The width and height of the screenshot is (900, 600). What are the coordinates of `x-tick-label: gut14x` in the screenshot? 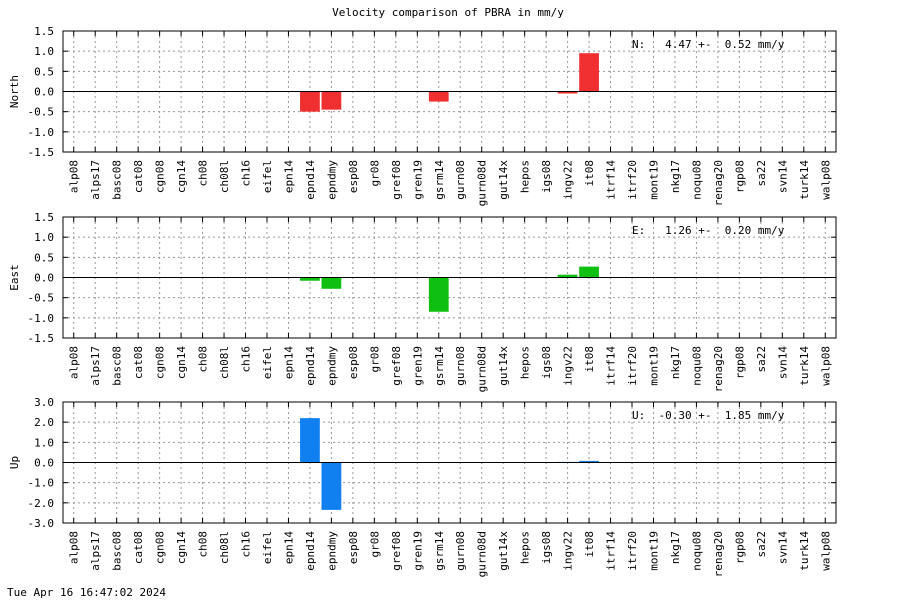 It's located at (503, 180).